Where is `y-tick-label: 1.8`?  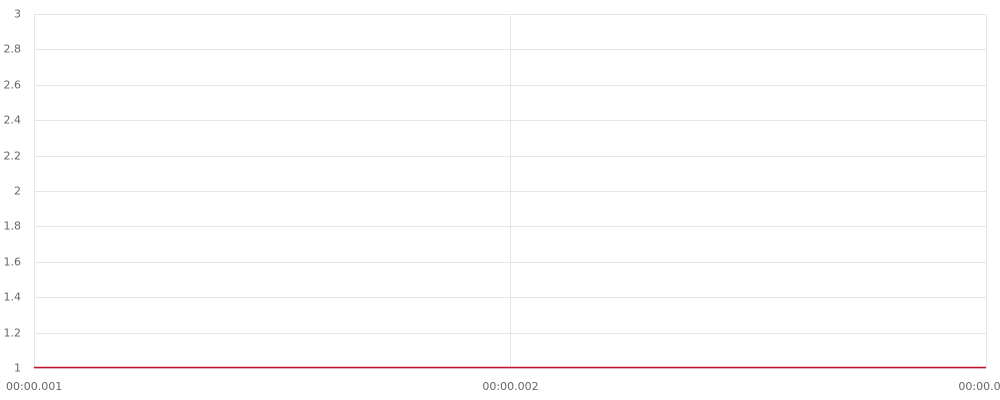 y-tick-label: 1.8 is located at coordinates (13, 226).